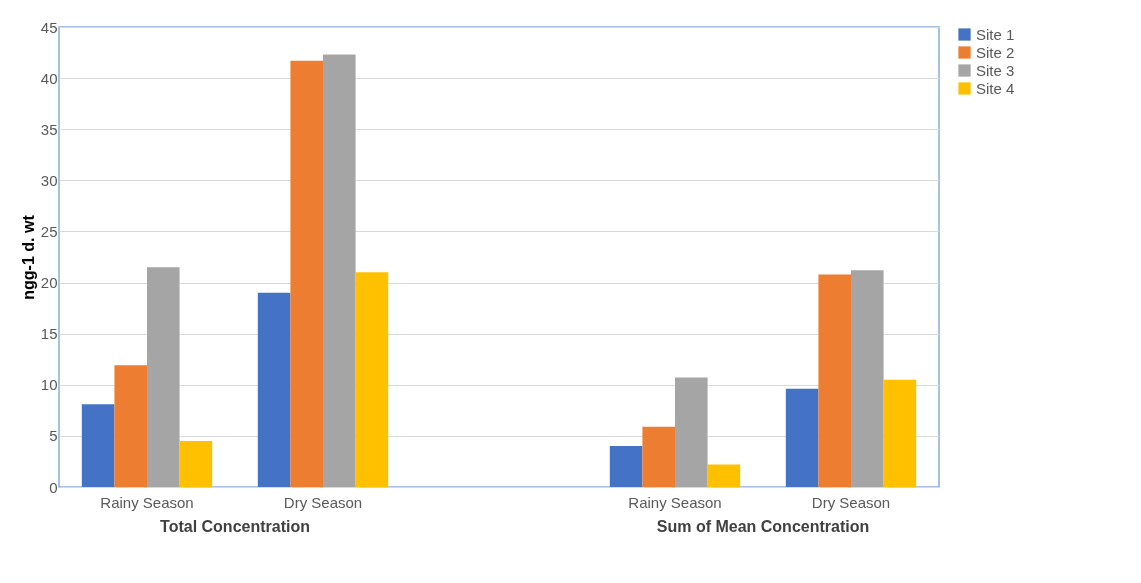  I want to click on legend-label: Site 2, so click(995, 52).